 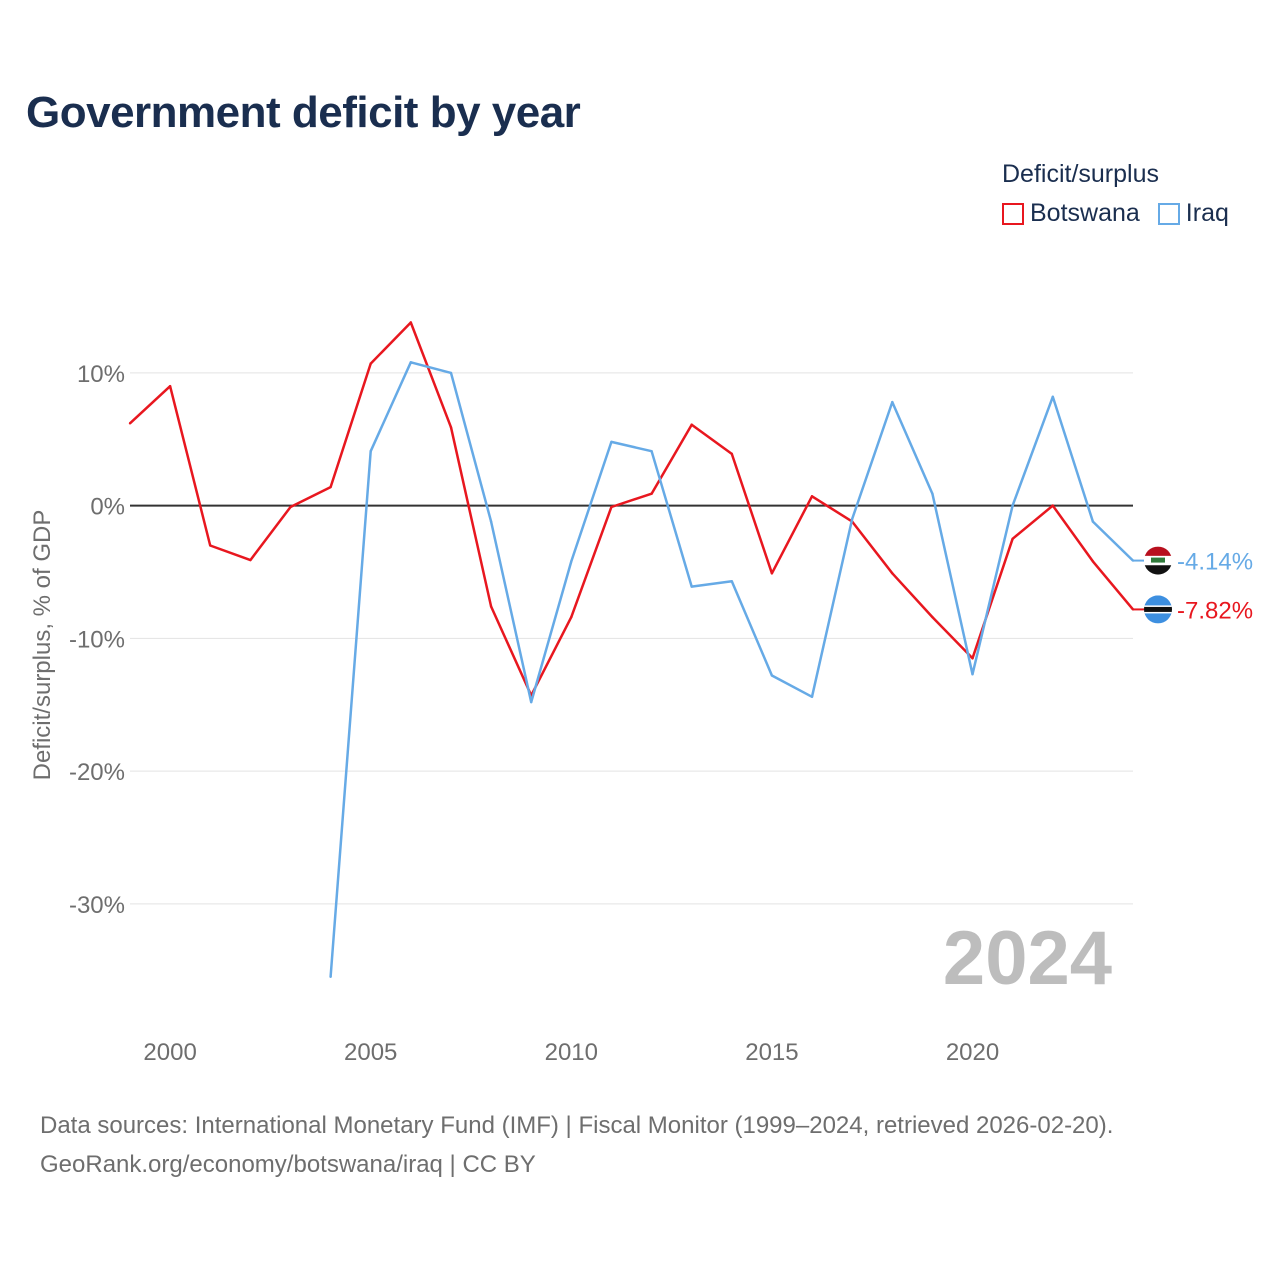 I want to click on botswana-flag-icon, so click(x=1158, y=609).